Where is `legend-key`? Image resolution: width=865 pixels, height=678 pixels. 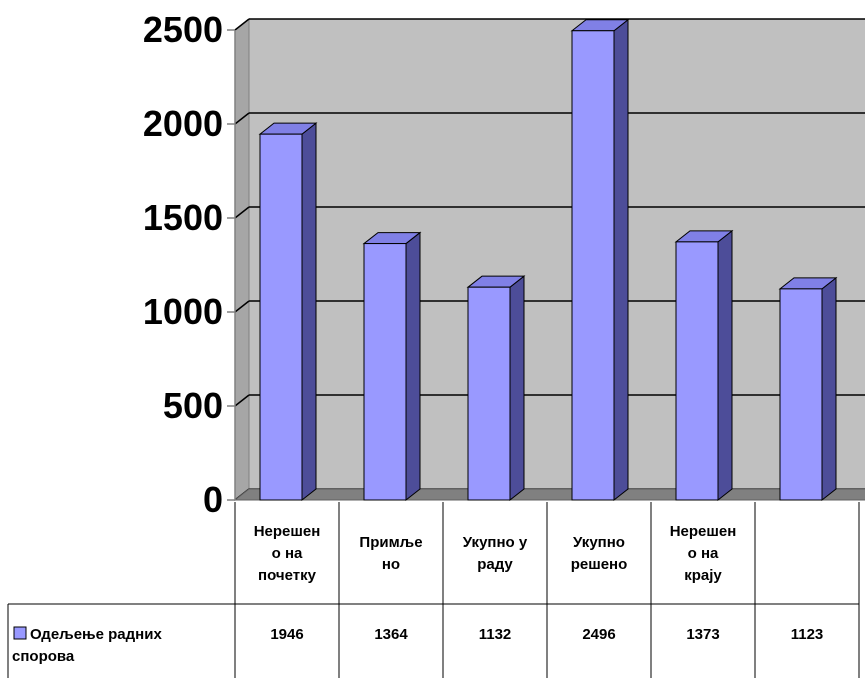
legend-key is located at coordinates (20, 633).